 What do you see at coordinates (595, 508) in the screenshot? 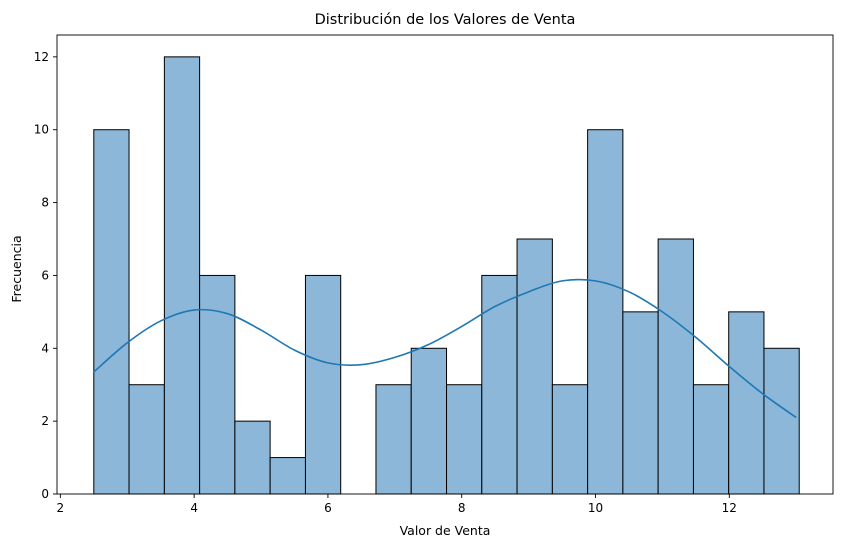
I see `x-tick-label: 10` at bounding box center [595, 508].